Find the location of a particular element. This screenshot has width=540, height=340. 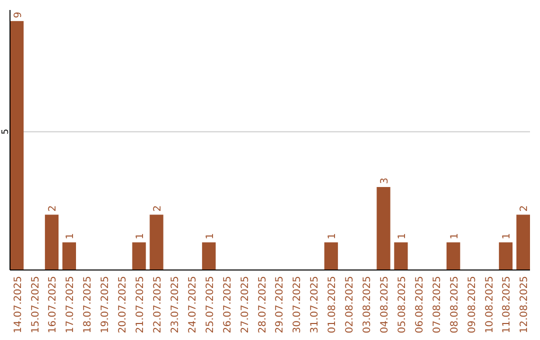

data-label: 9 is located at coordinates (18, 15).